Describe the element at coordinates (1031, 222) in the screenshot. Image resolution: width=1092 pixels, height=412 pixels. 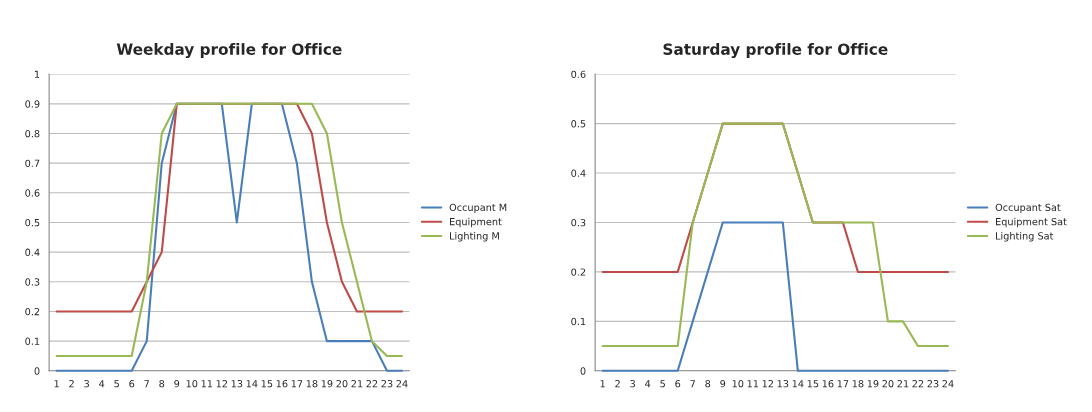
I see `legend-label: Equipment Sat` at that location.